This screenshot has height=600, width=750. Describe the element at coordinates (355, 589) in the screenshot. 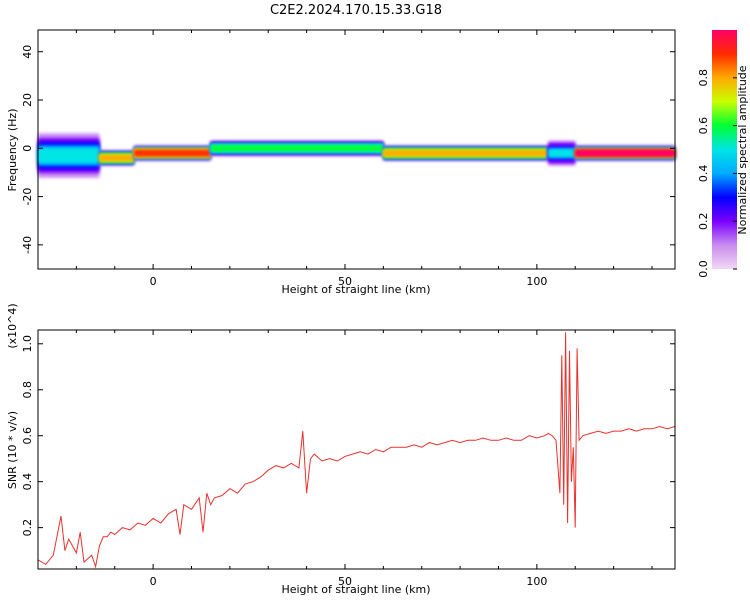

I see `snr-x-label: Height of straight line (km)` at that location.